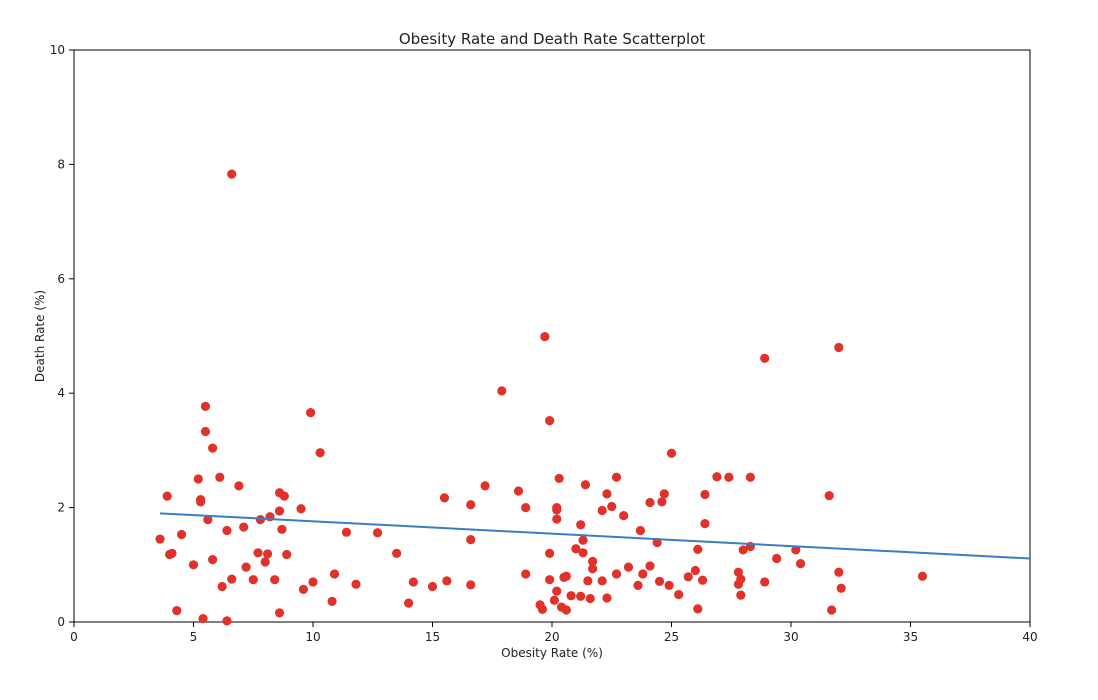 The image size is (1098, 700). I want to click on trendline-group, so click(595, 536).